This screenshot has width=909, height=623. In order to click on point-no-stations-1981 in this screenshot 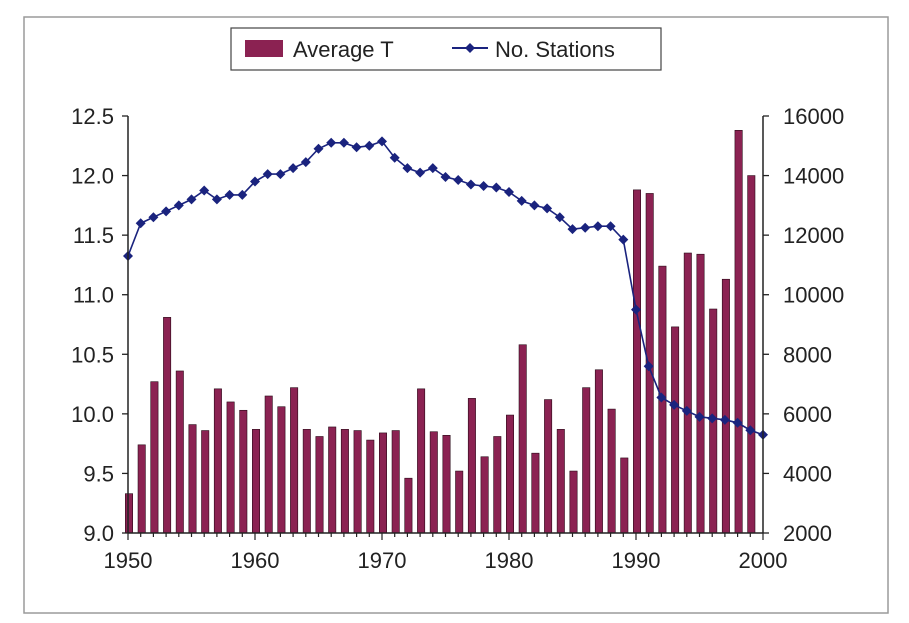, I will do `click(521, 200)`.